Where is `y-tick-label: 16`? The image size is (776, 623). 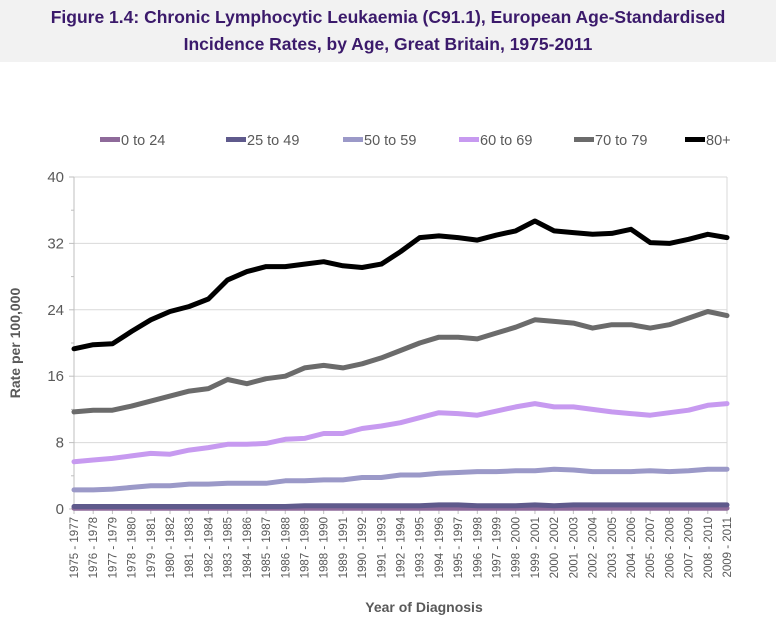
y-tick-label: 16 is located at coordinates (55, 376).